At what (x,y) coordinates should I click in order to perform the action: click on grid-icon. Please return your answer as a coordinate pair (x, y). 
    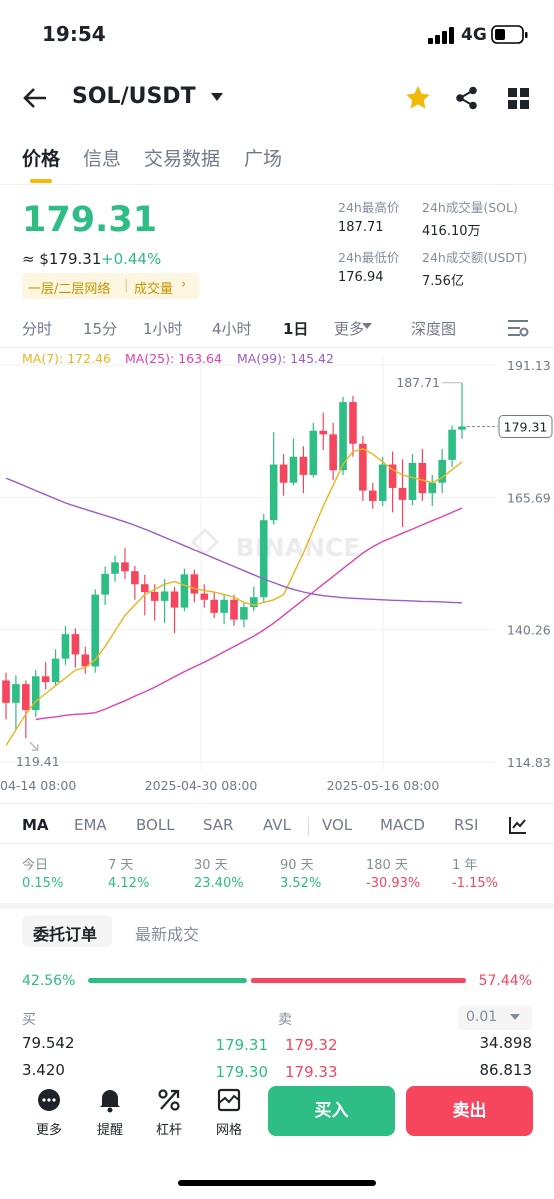
    Looking at the image, I should click on (229, 1100).